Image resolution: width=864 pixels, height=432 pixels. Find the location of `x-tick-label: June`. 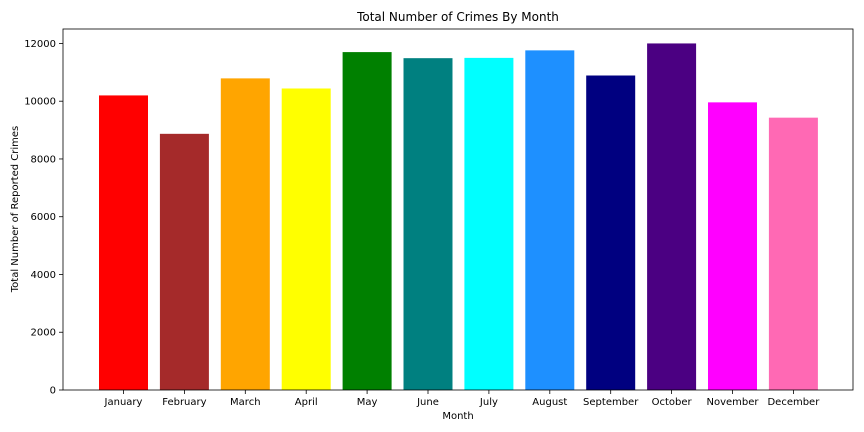

x-tick-label: June is located at coordinates (427, 402).